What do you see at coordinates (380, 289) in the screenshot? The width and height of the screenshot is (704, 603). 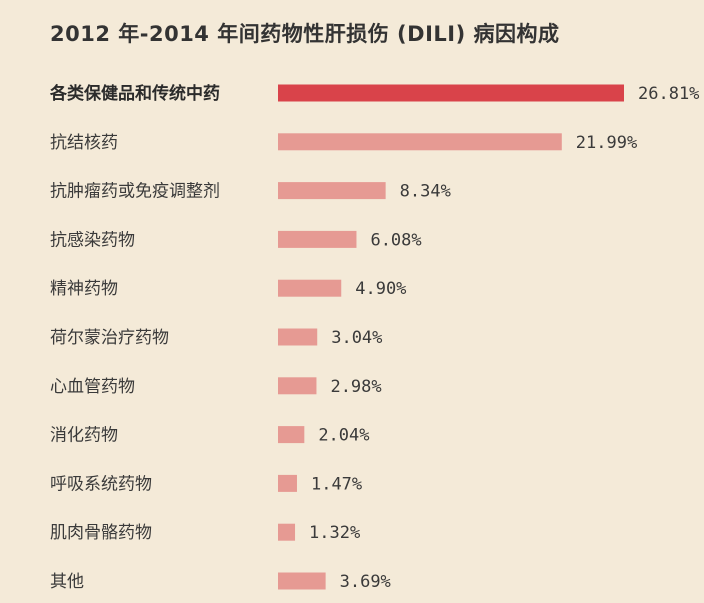 I see `value-label: 4.90%` at bounding box center [380, 289].